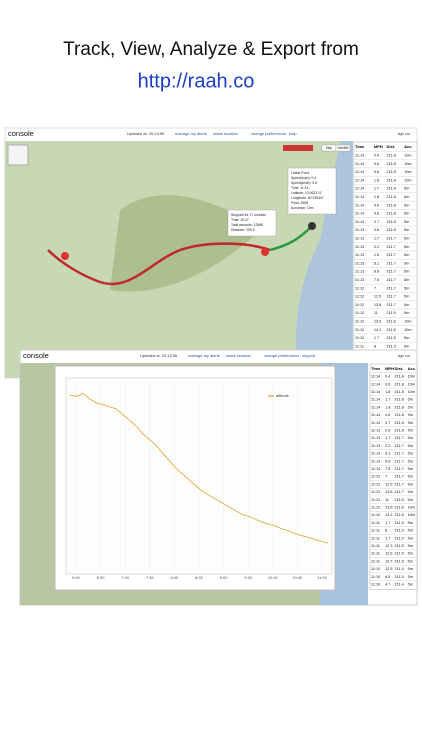  Describe the element at coordinates (376, 272) in the screenshot. I see `table-cell: 6.8` at that location.